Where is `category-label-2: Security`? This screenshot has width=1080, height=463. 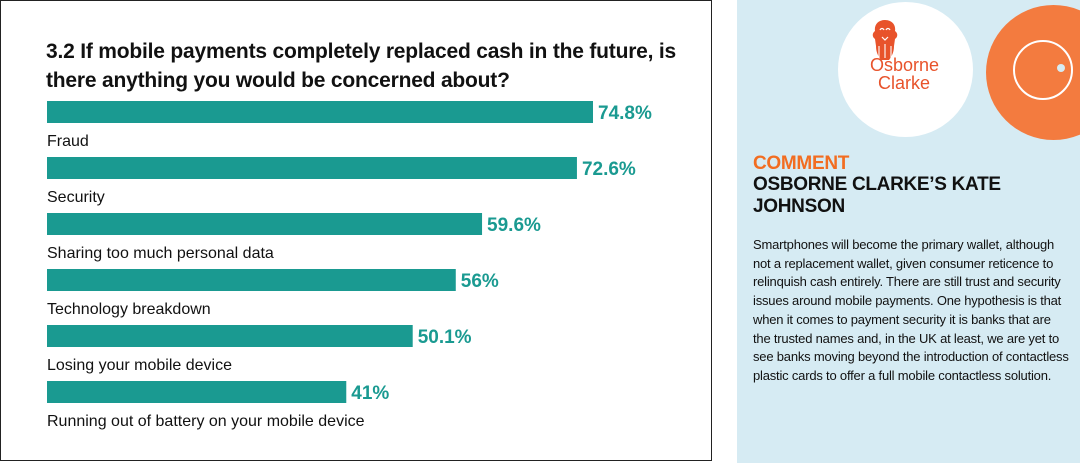
category-label-2: Security is located at coordinates (76, 197).